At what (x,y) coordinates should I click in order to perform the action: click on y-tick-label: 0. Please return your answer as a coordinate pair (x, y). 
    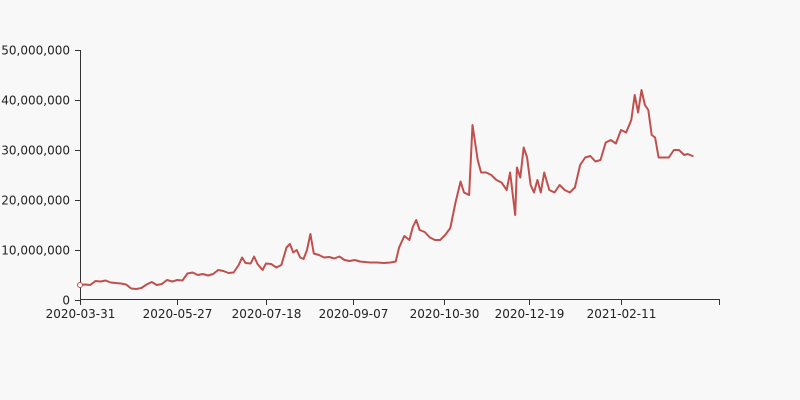
    Looking at the image, I should click on (66, 301).